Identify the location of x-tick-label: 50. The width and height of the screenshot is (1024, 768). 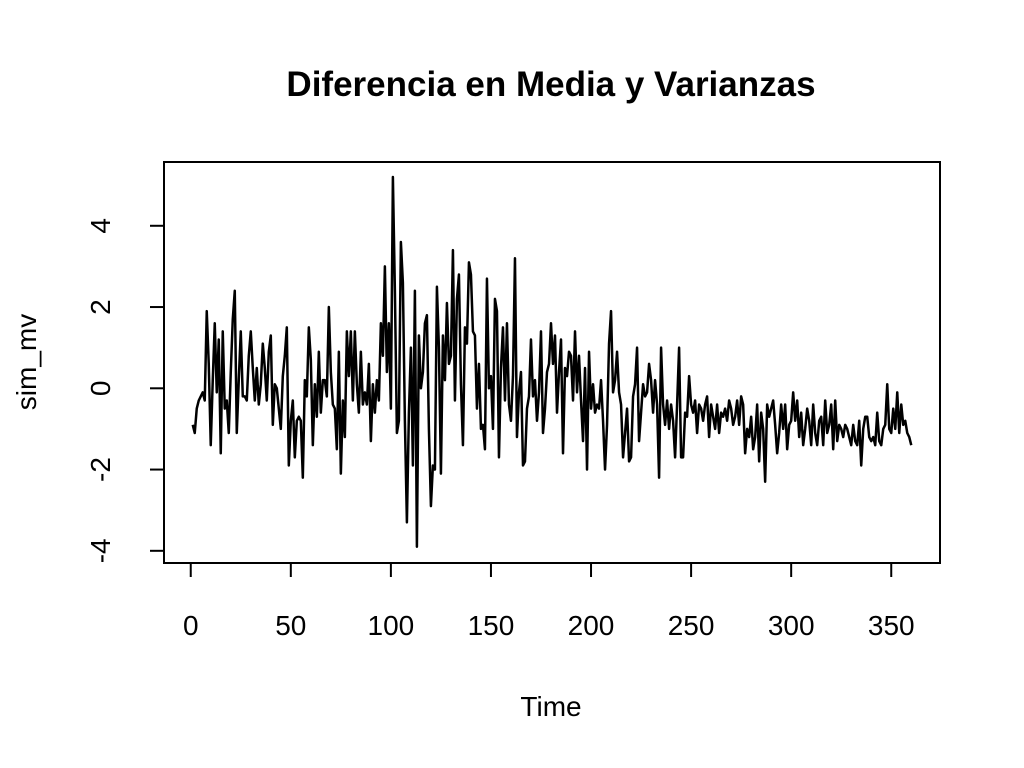
(290, 625).